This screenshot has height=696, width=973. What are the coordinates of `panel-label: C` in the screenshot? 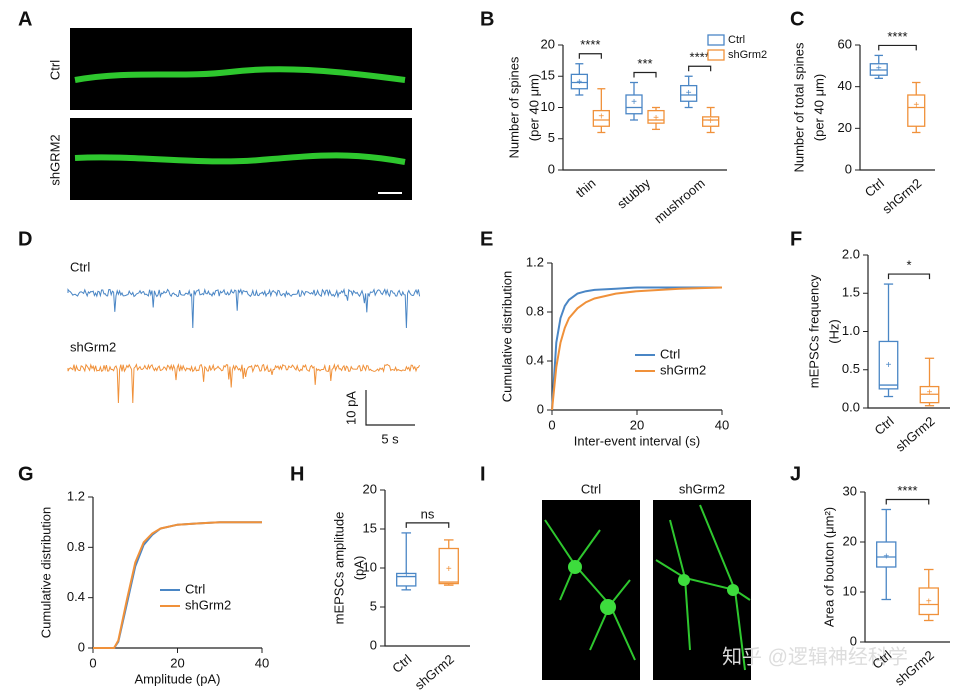 It's located at (797, 19).